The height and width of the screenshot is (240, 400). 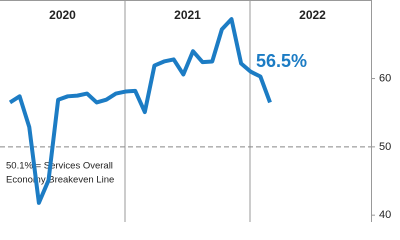 What do you see at coordinates (59, 166) in the screenshot?
I see `annotation: 50.1% = Services Overall` at bounding box center [59, 166].